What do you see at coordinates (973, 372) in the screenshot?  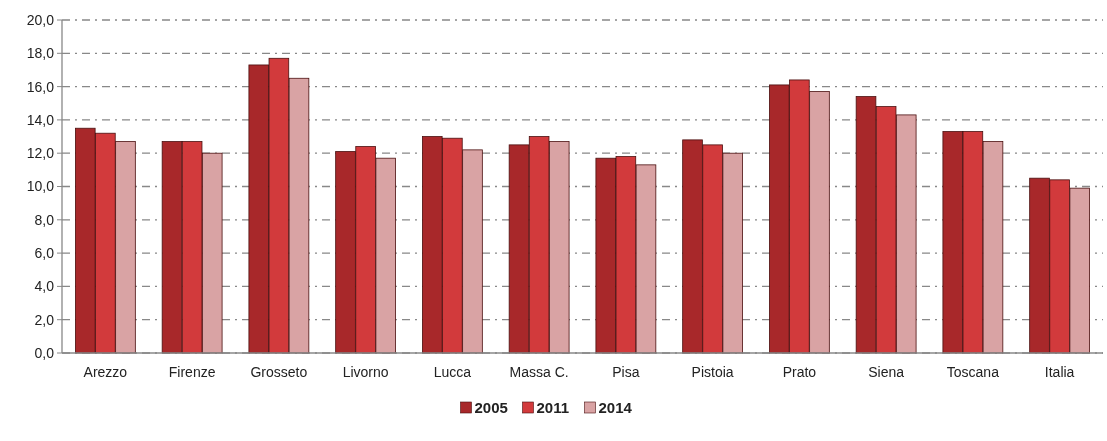 I see `x-tick-label: Toscana` at bounding box center [973, 372].